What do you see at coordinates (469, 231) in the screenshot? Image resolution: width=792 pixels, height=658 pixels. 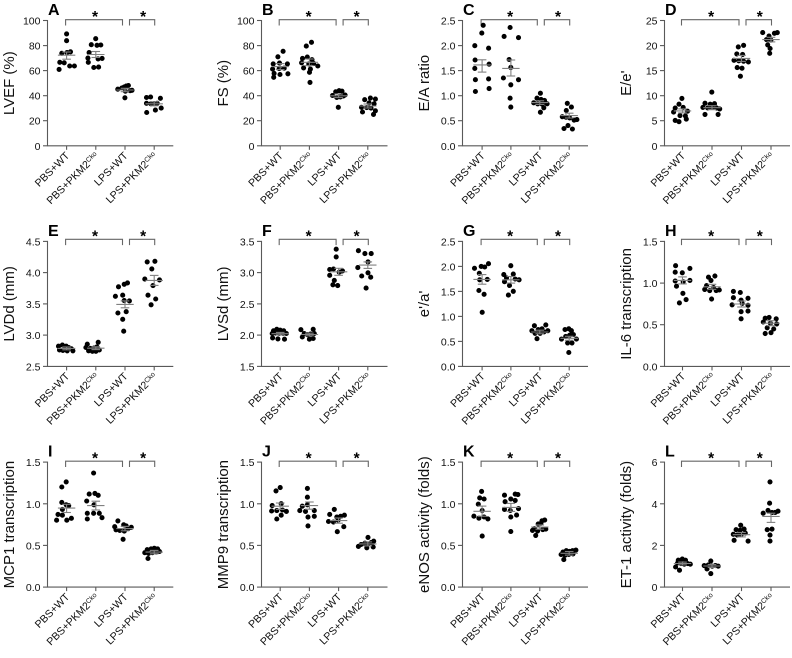 I see `svg-text: G` at bounding box center [469, 231].